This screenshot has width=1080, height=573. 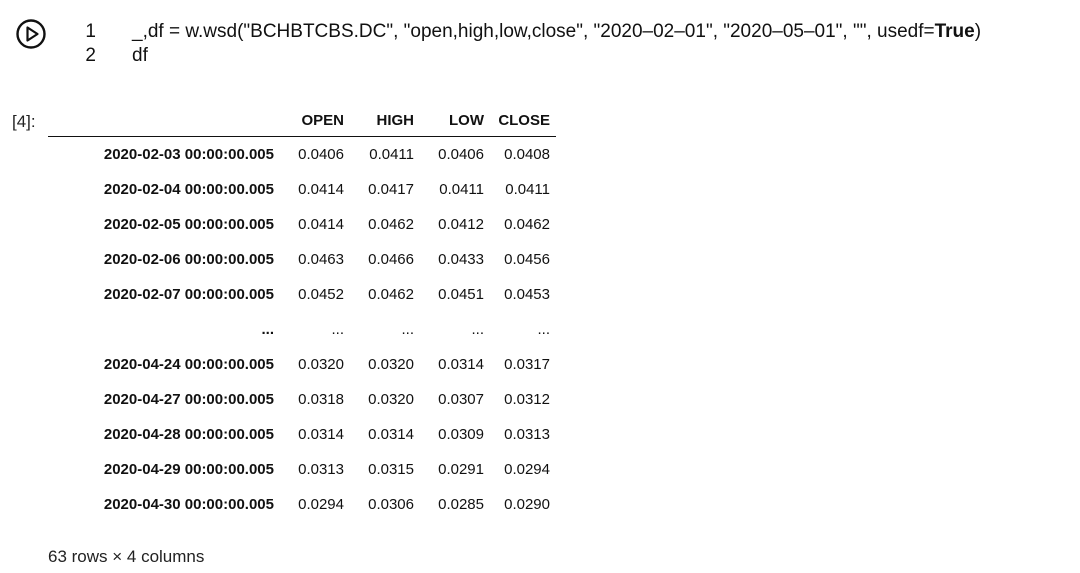 I want to click on cell-close: 0.0456, so click(x=527, y=259).